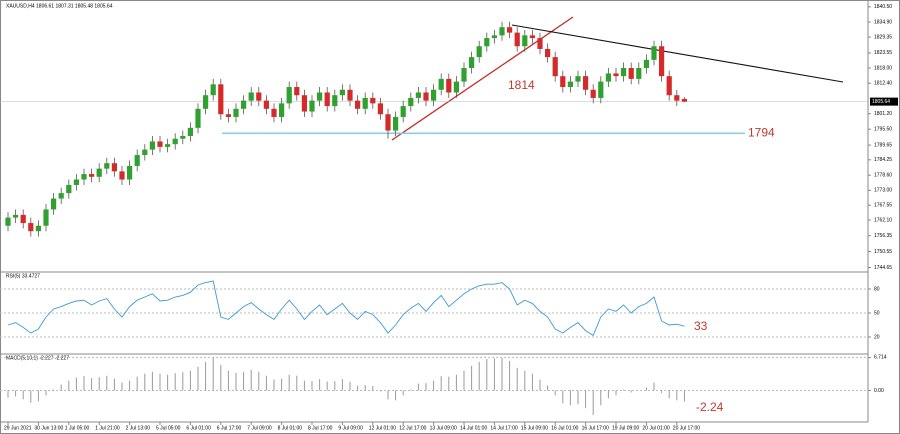 The width and height of the screenshot is (900, 434). What do you see at coordinates (883, 268) in the screenshot?
I see `y-tick-label: 1744.65` at bounding box center [883, 268].